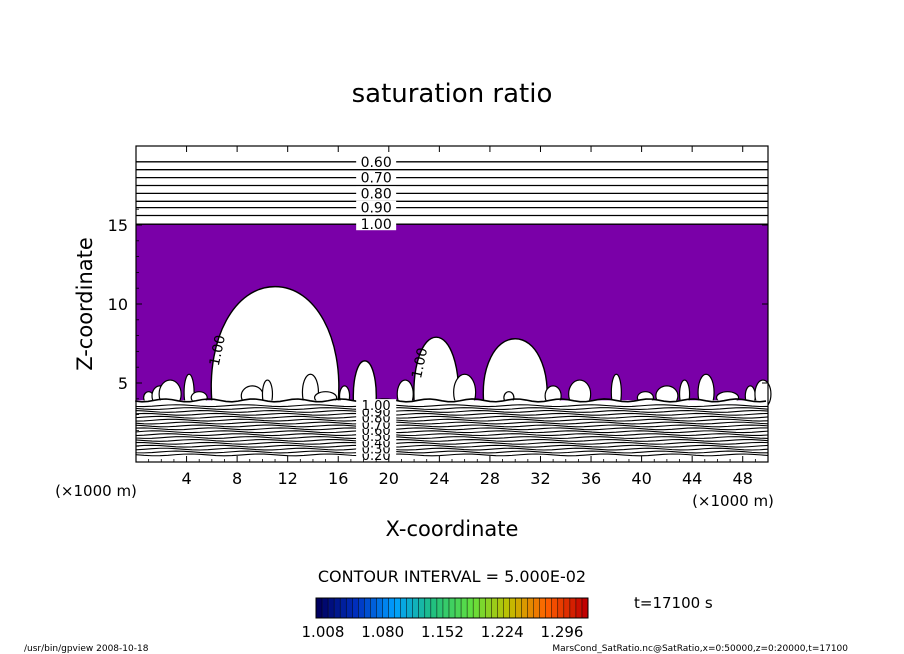 This screenshot has width=904, height=654. I want to click on colorbar-tick-3: 1.224, so click(502, 632).